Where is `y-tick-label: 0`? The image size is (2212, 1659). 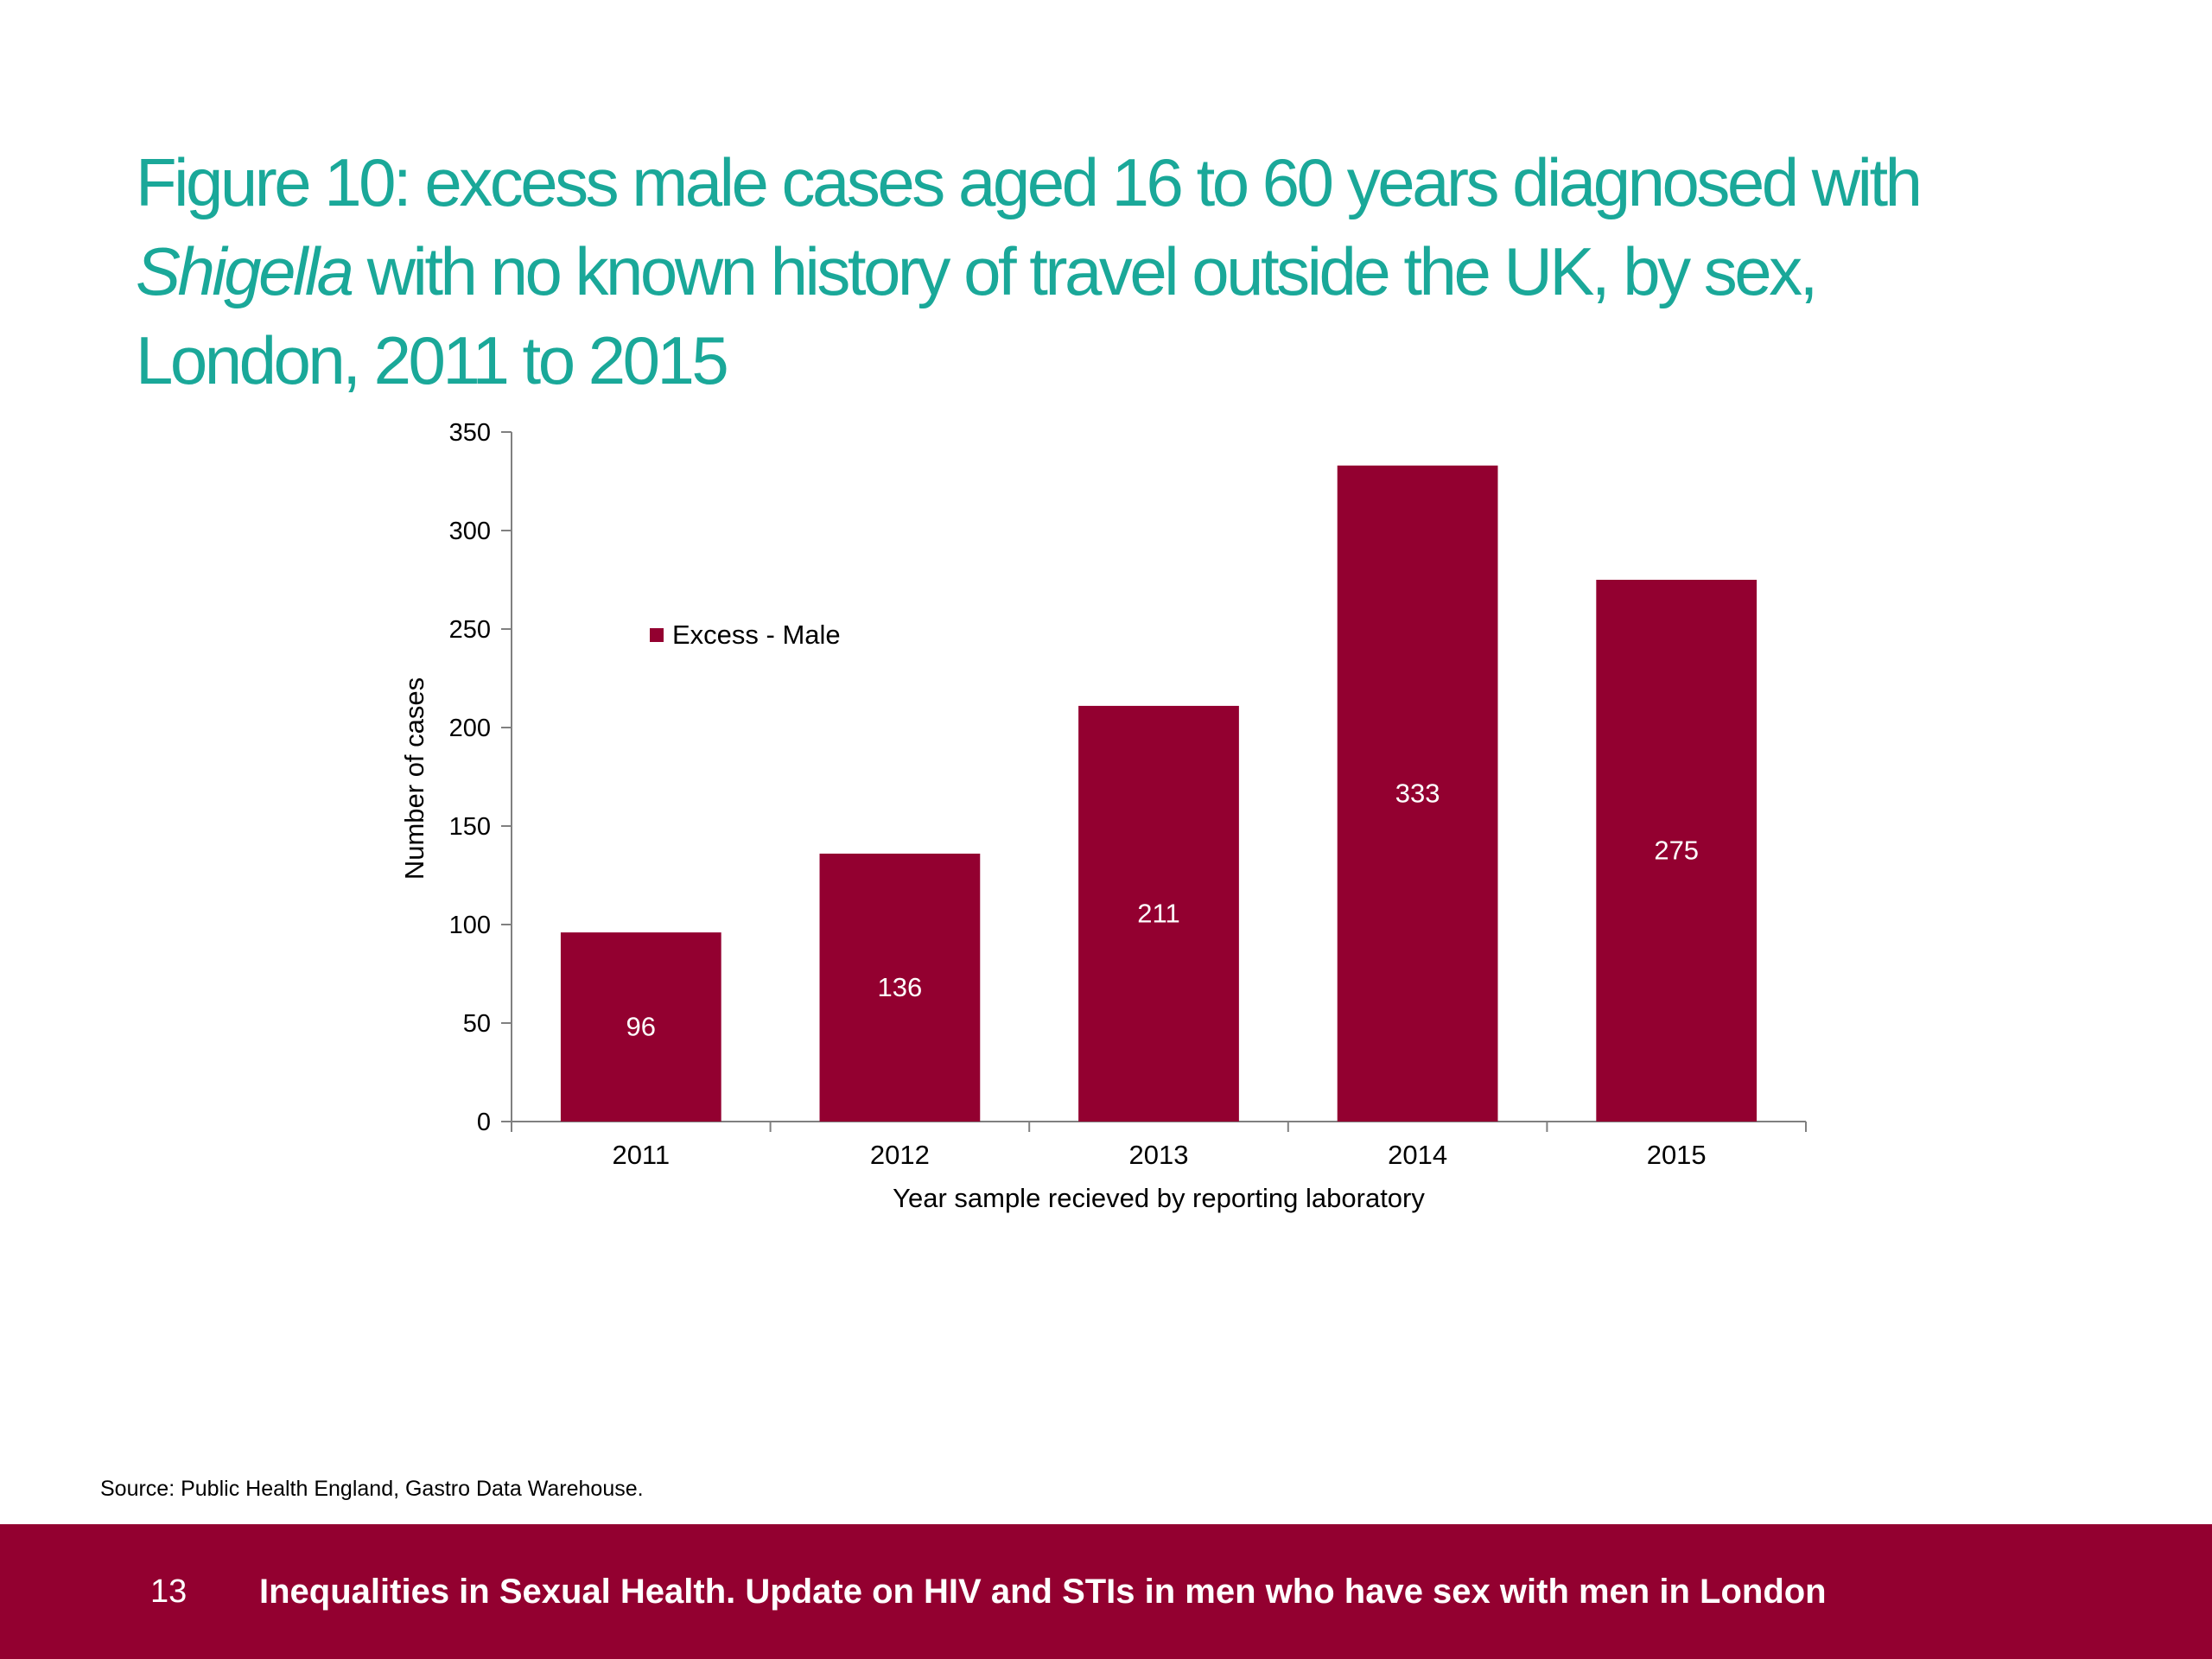
y-tick-label: 0 is located at coordinates (484, 1122).